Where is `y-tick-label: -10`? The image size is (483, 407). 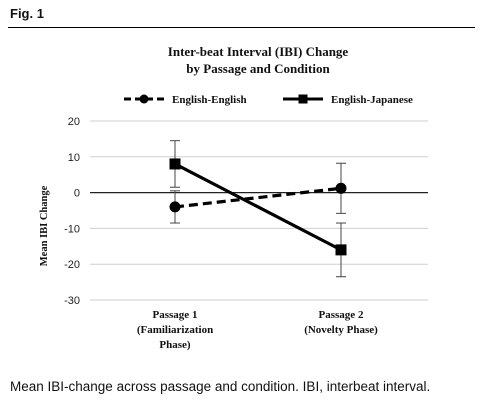 y-tick-label: -10 is located at coordinates (72, 229).